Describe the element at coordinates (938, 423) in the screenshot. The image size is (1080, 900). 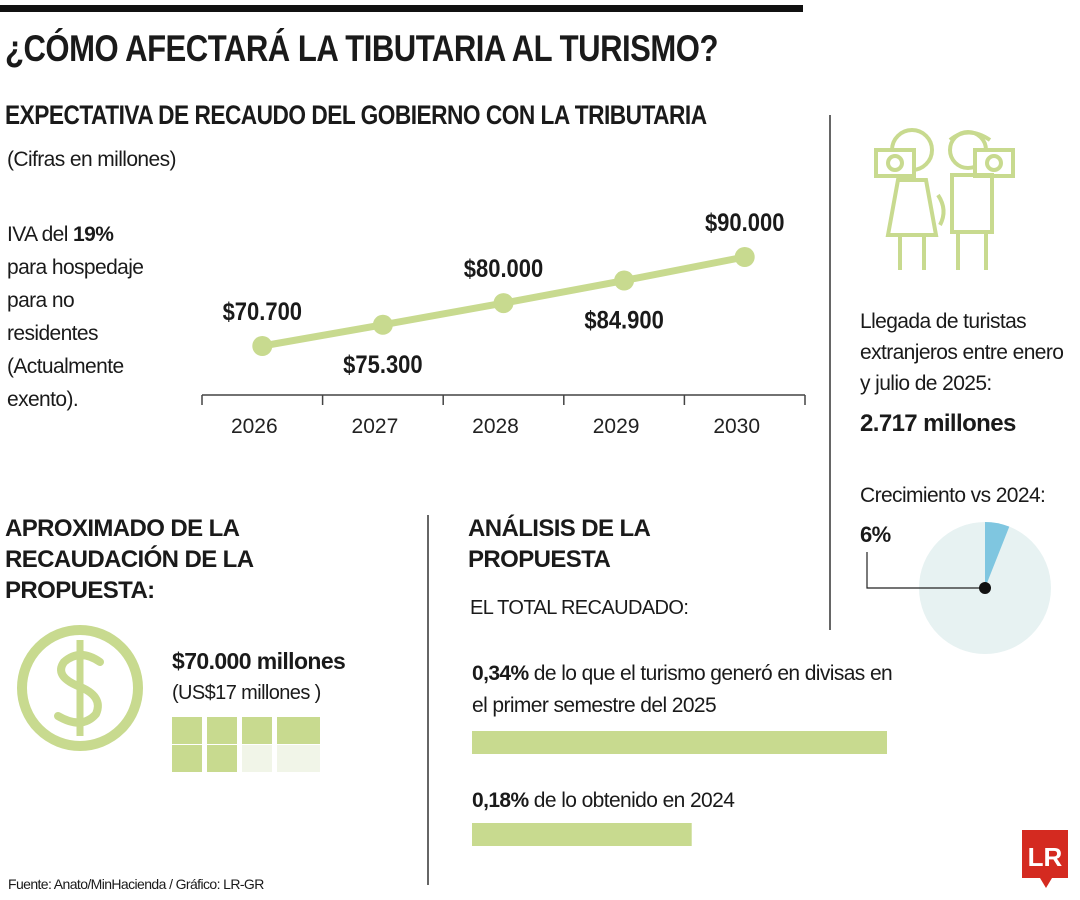
I see `arrivals-value: 2.717 millones` at that location.